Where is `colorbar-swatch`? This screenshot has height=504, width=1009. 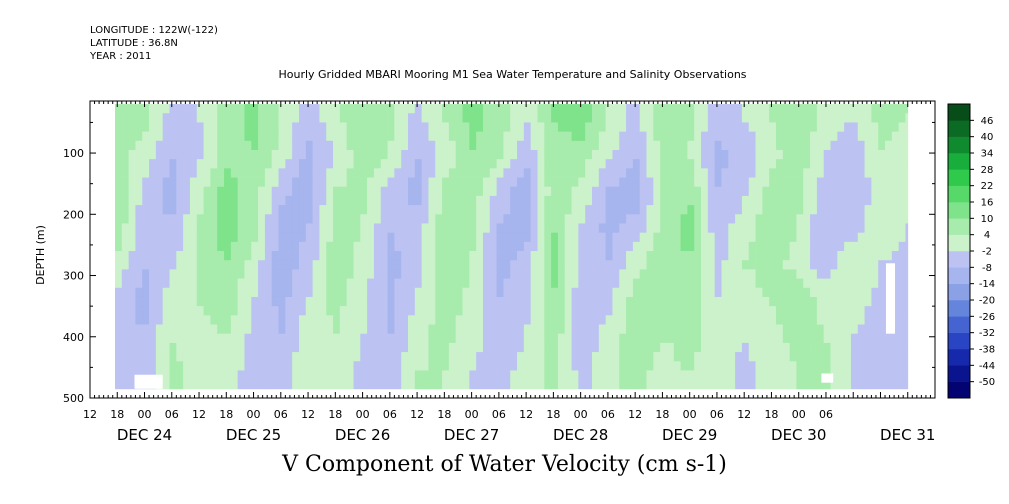
colorbar-swatch is located at coordinates (959, 324).